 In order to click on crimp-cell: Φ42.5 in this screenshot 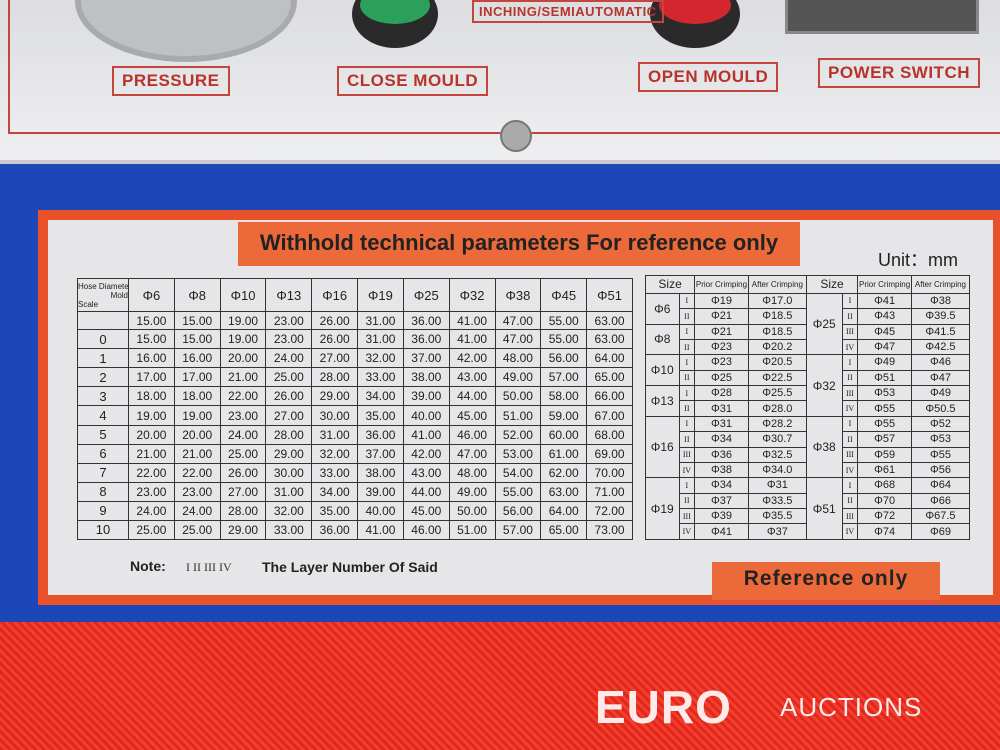, I will do `click(940, 347)`.